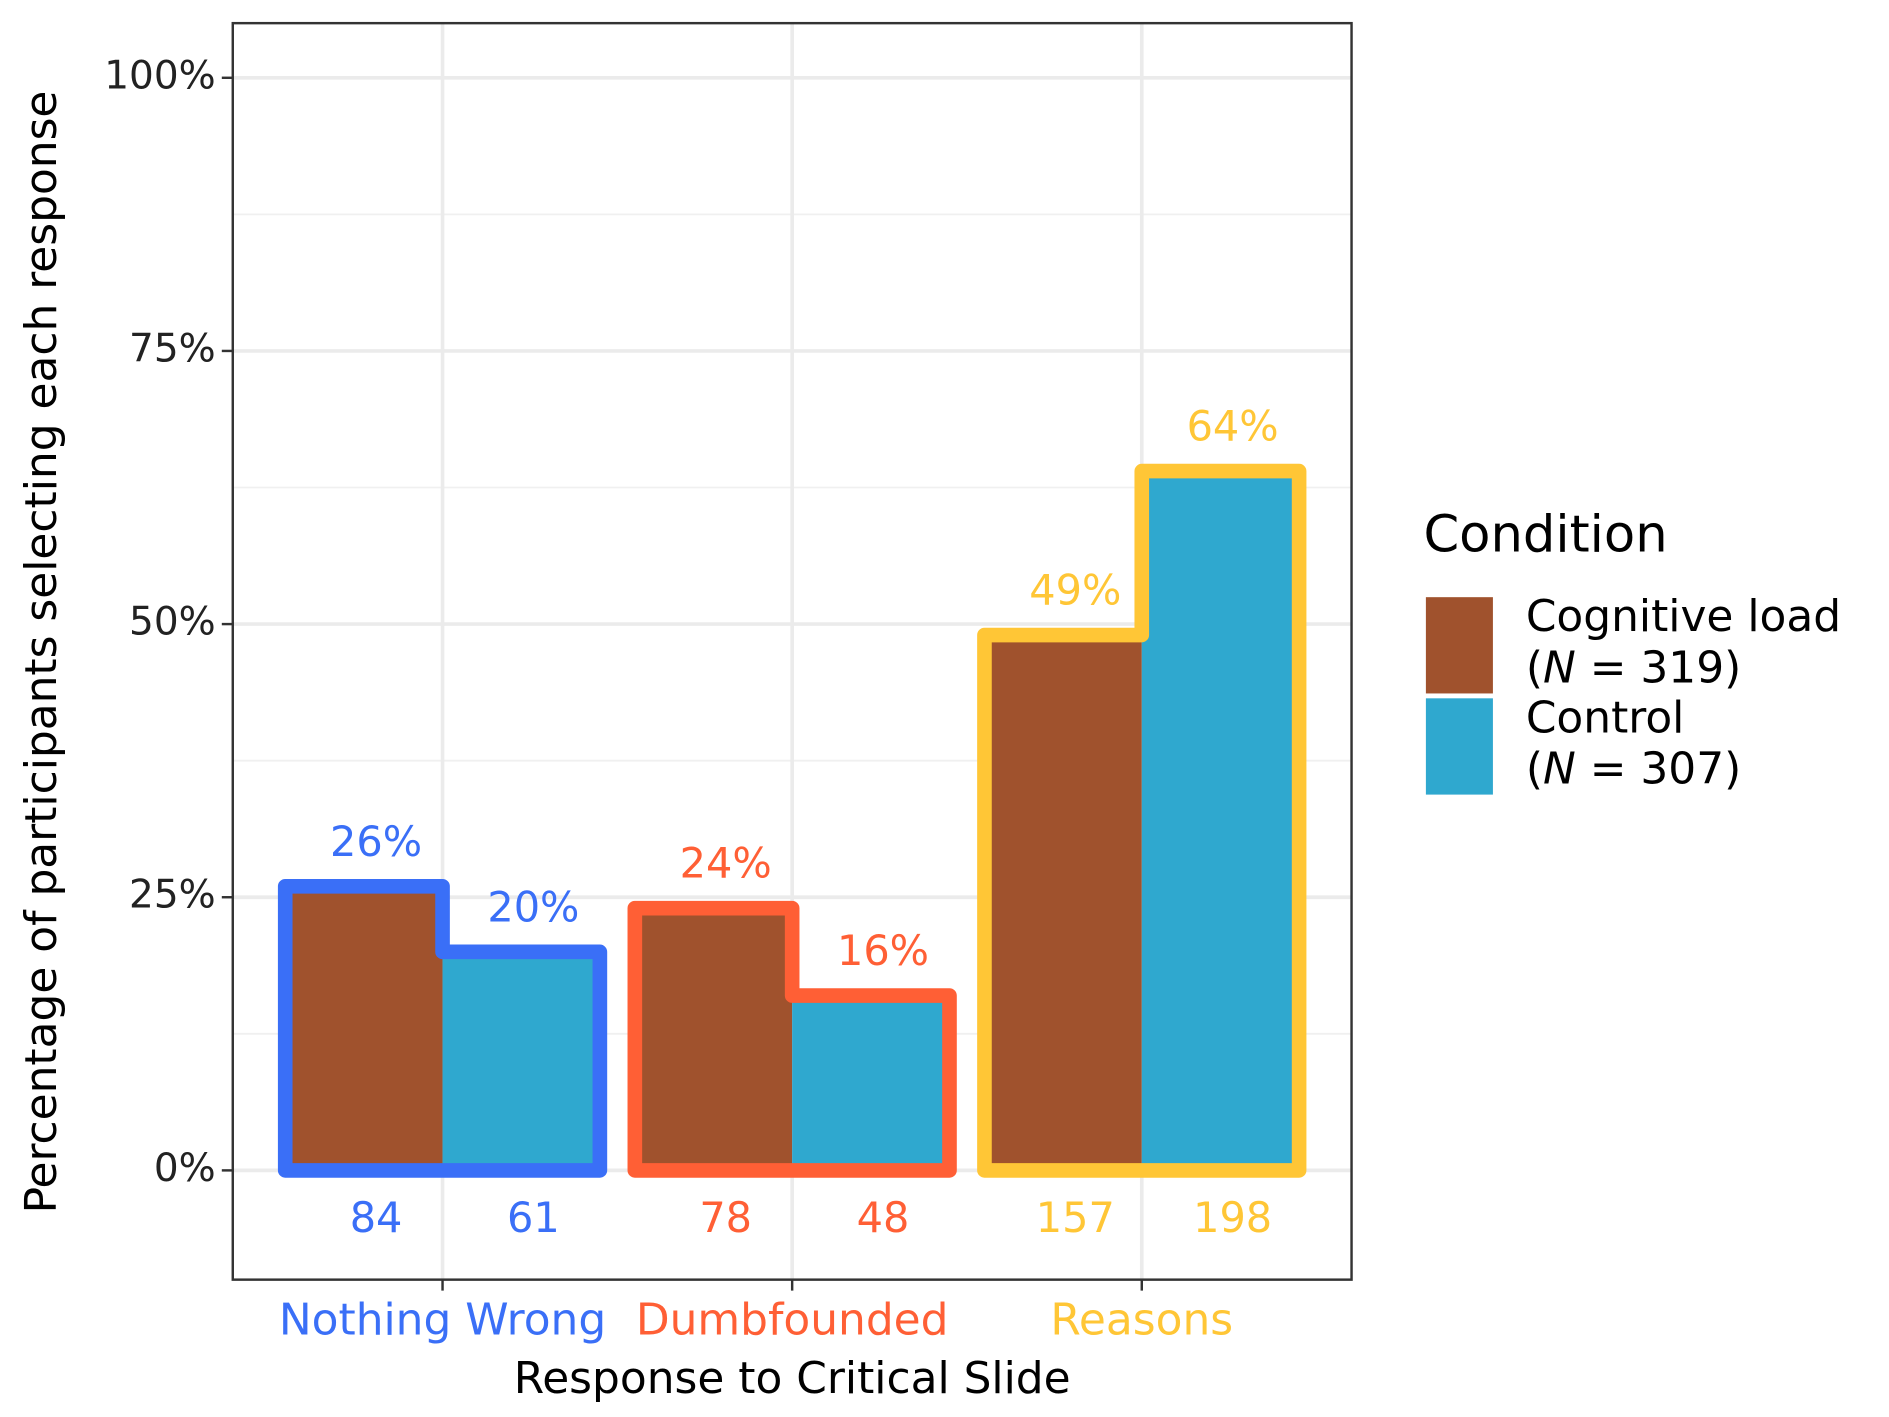 This screenshot has height=1417, width=1889. I want to click on value-label: 16%, so click(883, 951).